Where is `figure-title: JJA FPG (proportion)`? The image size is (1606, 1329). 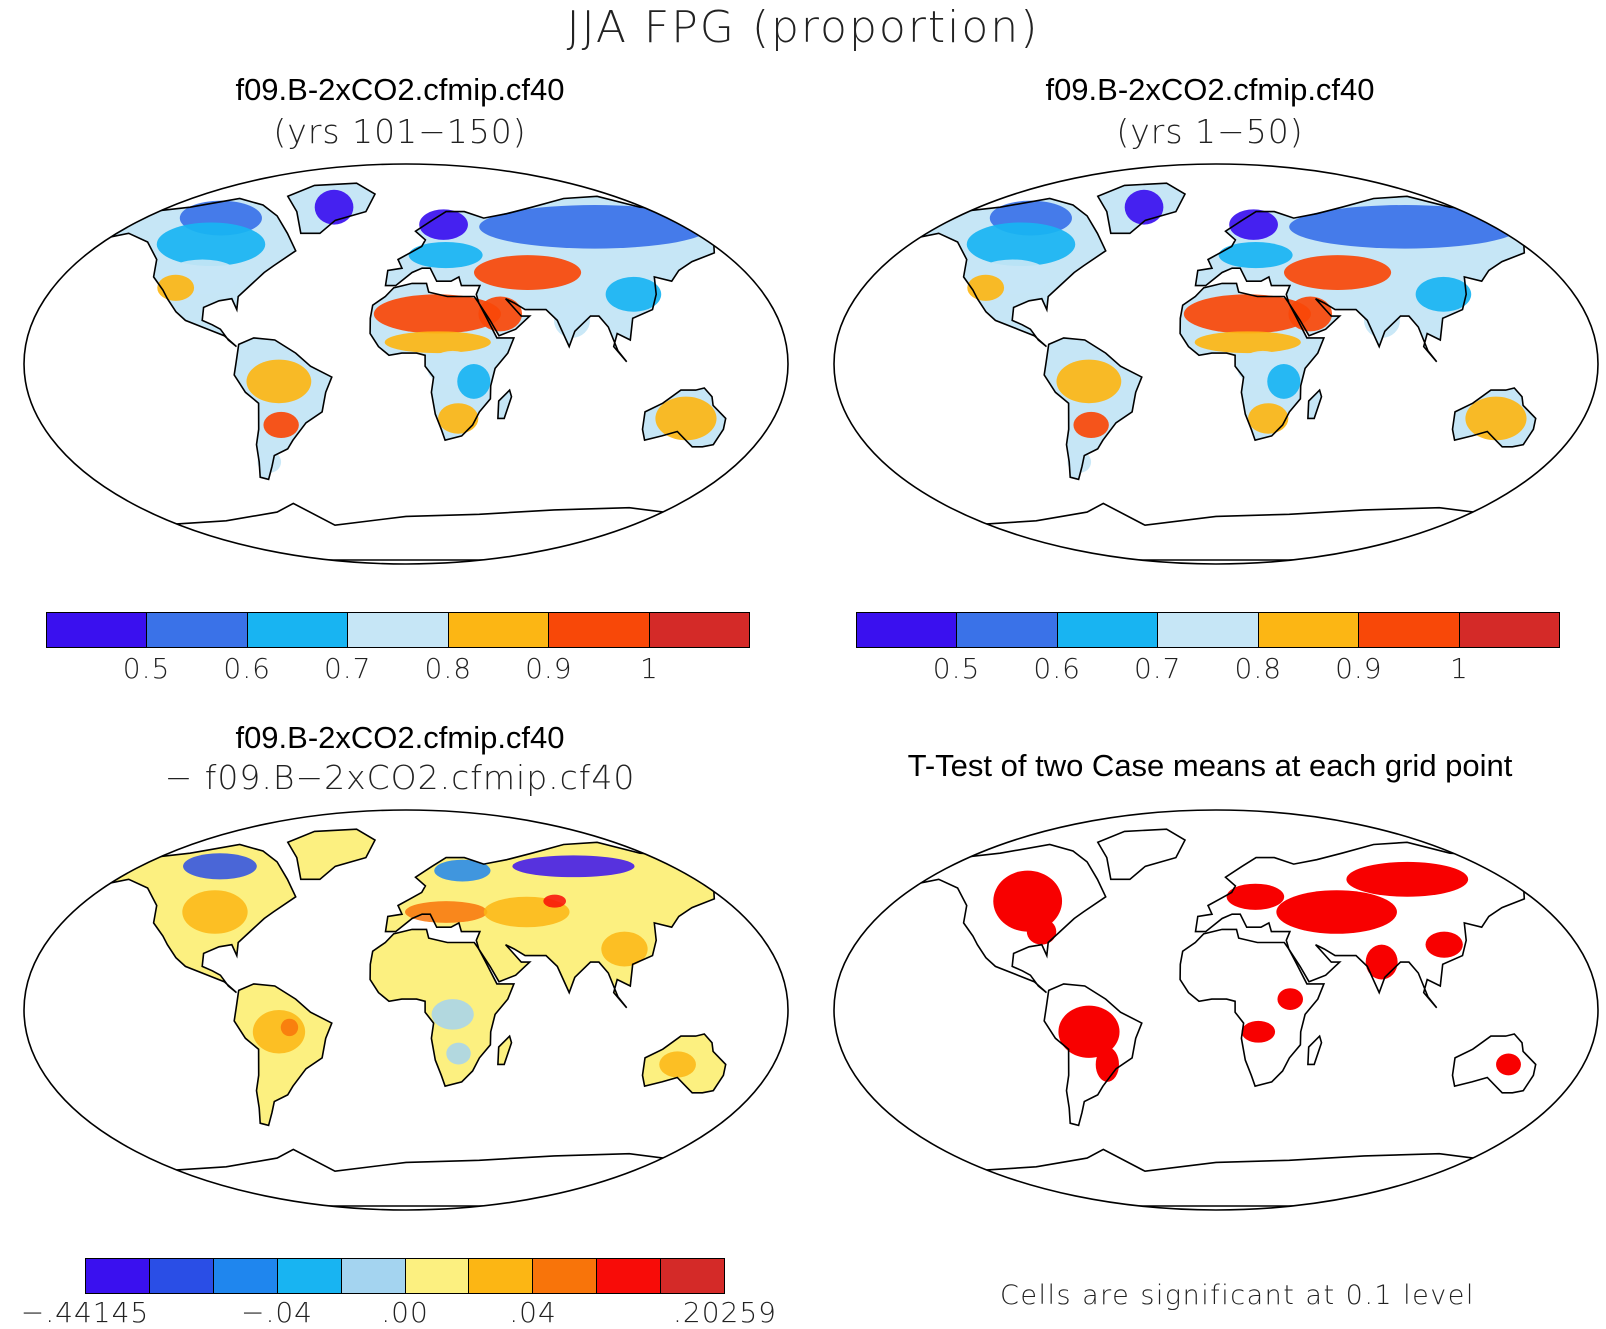
figure-title: JJA FPG (proportion) is located at coordinates (803, 27).